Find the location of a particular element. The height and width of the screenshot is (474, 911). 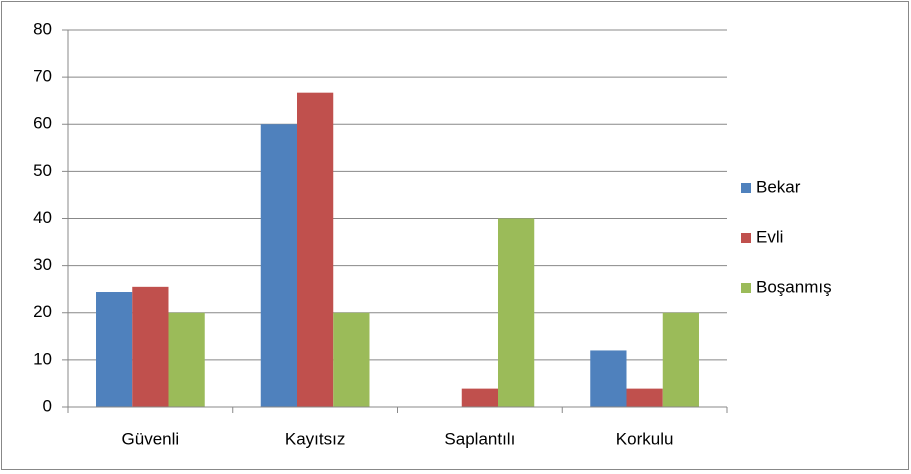

y-tick-label: 0 is located at coordinates (47, 405).